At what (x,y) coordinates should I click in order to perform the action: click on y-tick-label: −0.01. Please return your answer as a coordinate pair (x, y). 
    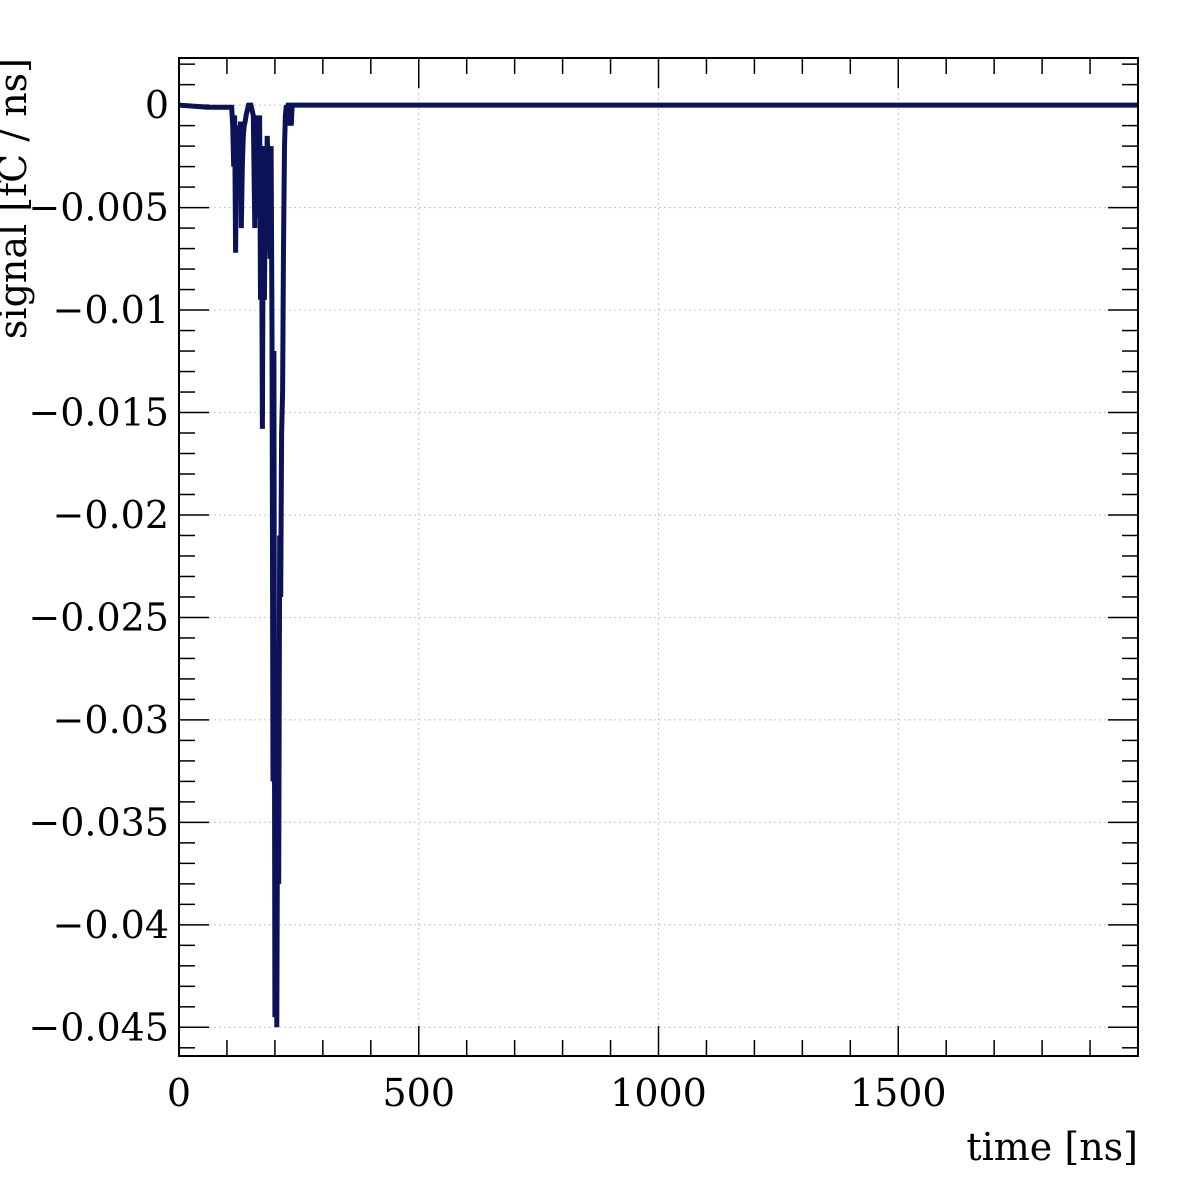
    Looking at the image, I should click on (111, 310).